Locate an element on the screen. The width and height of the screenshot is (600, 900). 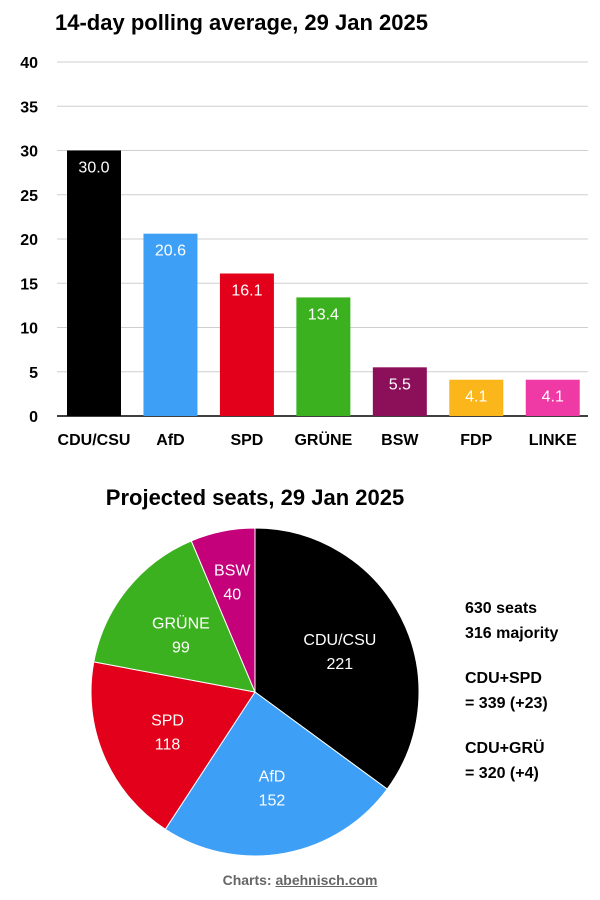
y-tick-label: 25 is located at coordinates (29, 196).